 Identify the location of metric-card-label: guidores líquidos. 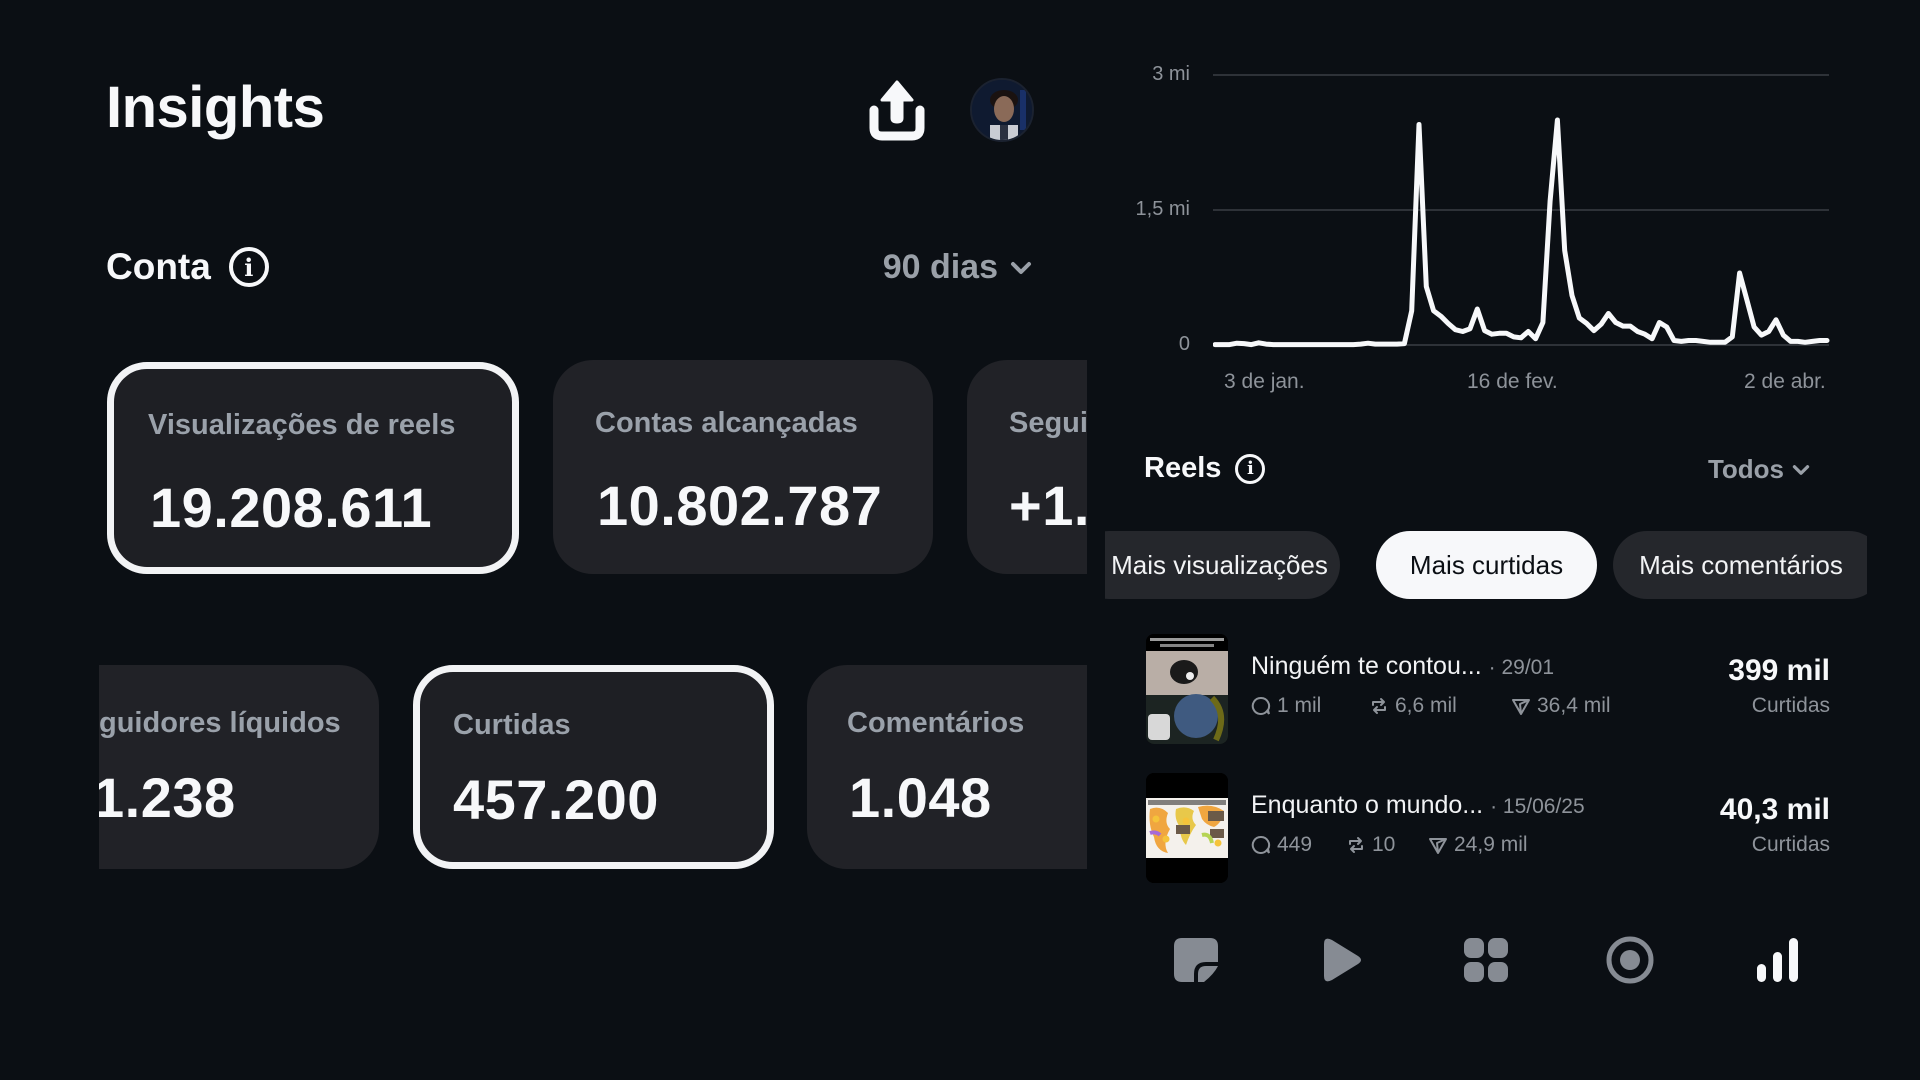
(220, 723).